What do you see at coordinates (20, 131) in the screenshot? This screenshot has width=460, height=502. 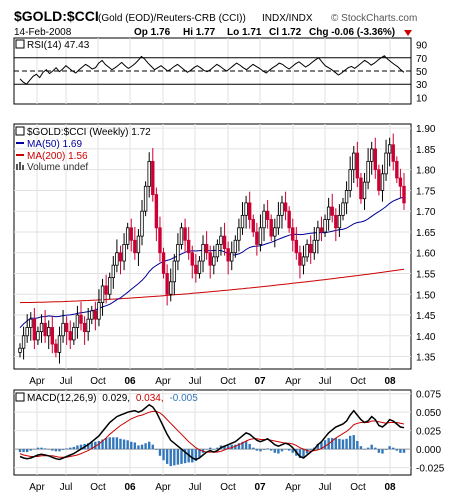 I see `price-legend-icon` at bounding box center [20, 131].